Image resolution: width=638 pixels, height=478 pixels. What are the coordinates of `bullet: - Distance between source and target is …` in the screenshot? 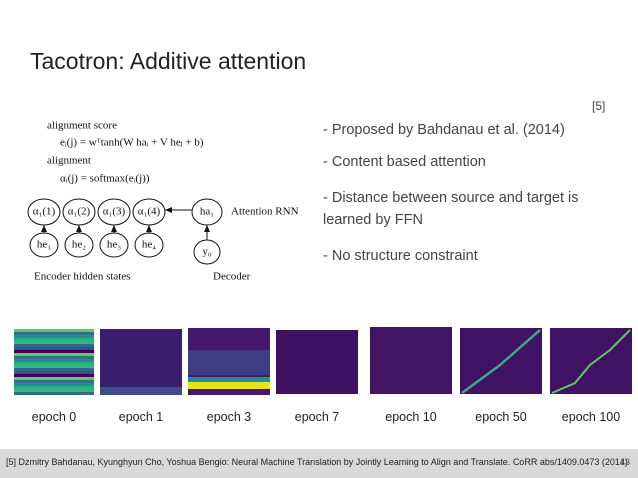 It's located at (451, 209).